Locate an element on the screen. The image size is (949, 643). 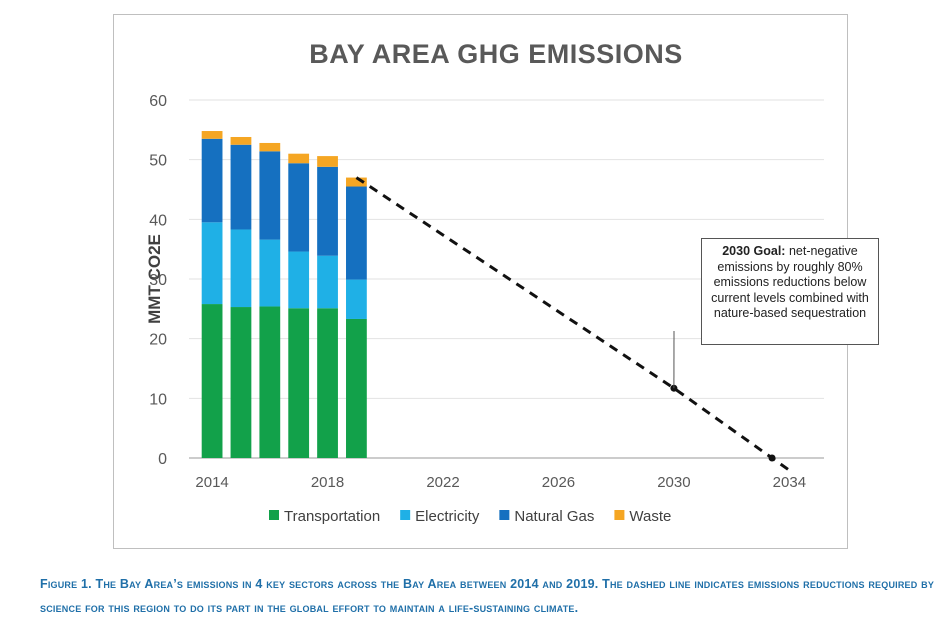
bar-electricity-2014 is located at coordinates (212, 263).